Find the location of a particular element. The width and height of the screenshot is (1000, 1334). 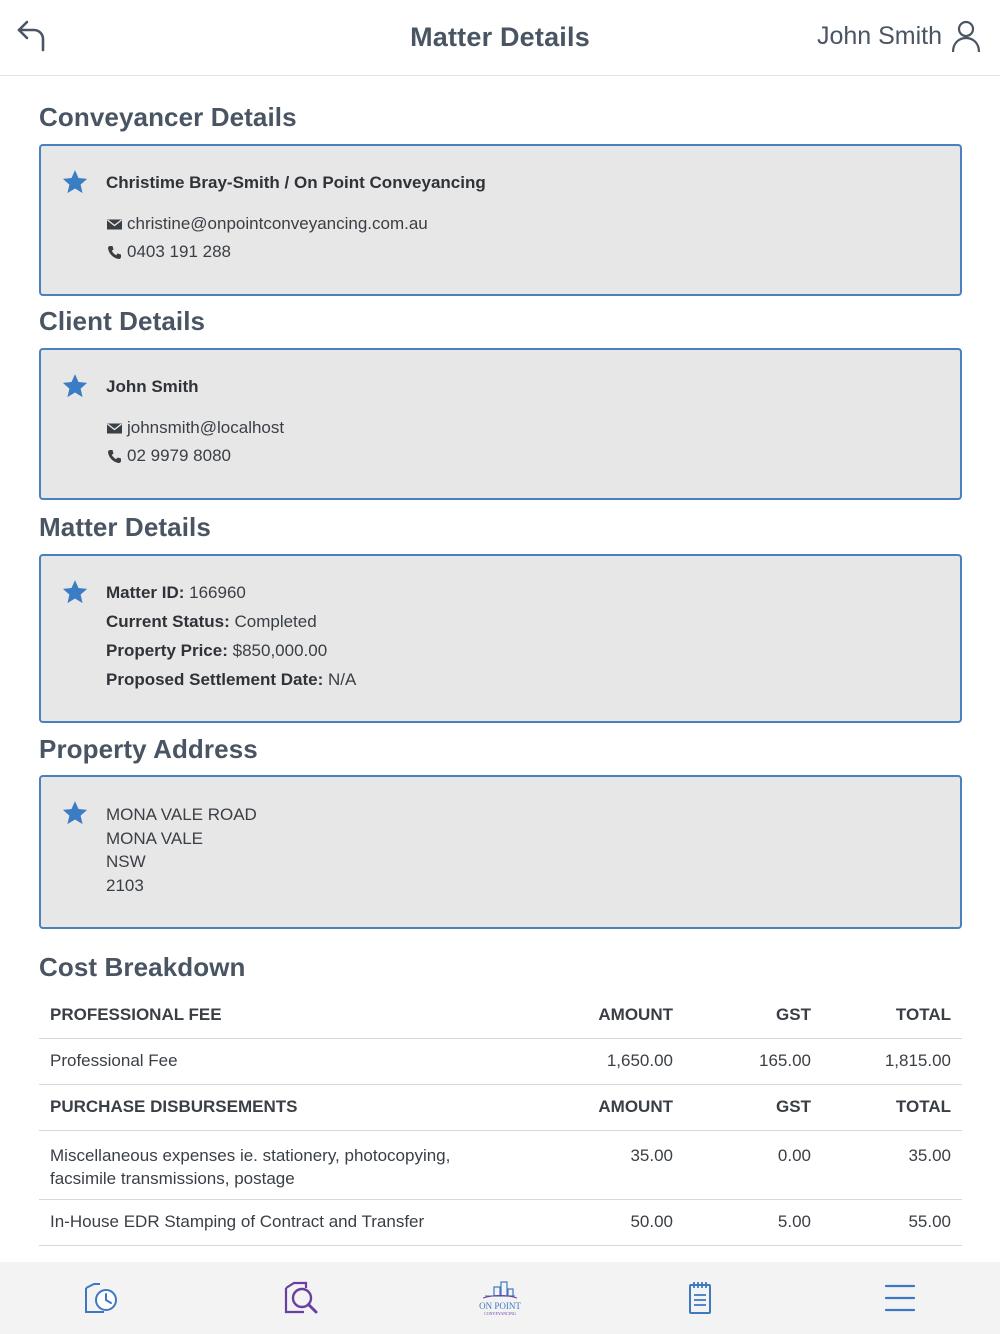

cost-total: 55.00 is located at coordinates (892, 1222).